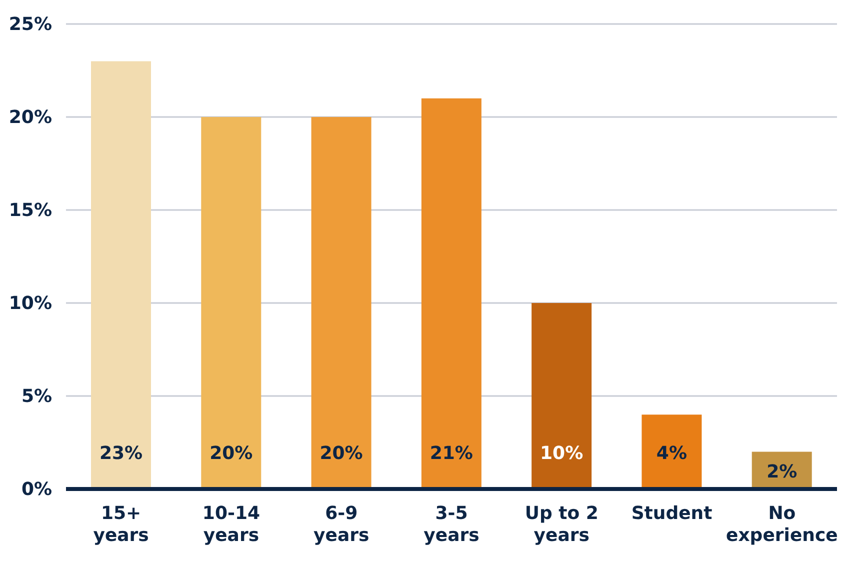  Describe the element at coordinates (561, 524) in the screenshot. I see `x-tick-label: Up to 2 years` at that location.